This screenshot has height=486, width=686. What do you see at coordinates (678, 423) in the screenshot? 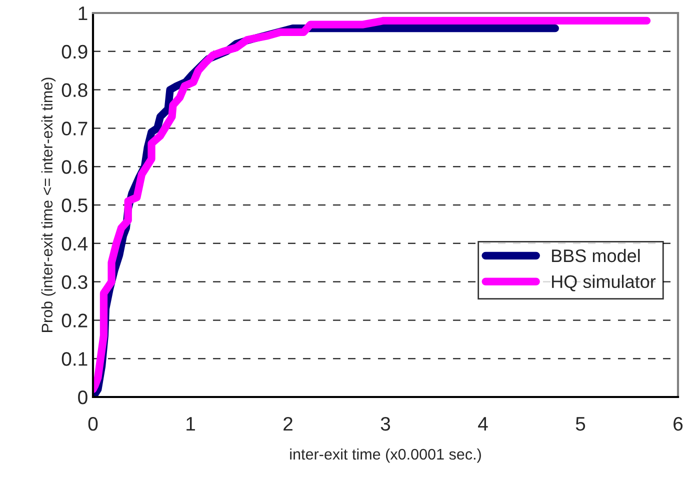
I see `x-tick-label: 6` at bounding box center [678, 423].